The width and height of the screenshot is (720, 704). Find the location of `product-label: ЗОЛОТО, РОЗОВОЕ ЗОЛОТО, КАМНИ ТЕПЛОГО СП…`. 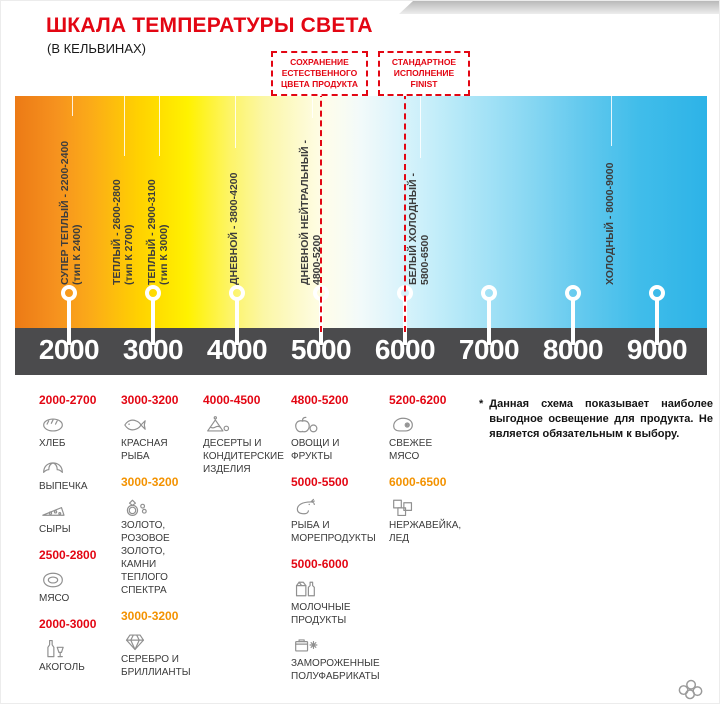

product-label: ЗОЛОТО, РОЗОВОЕ ЗОЛОТО, КАМНИ ТЕПЛОГО СП… is located at coordinates (145, 558).